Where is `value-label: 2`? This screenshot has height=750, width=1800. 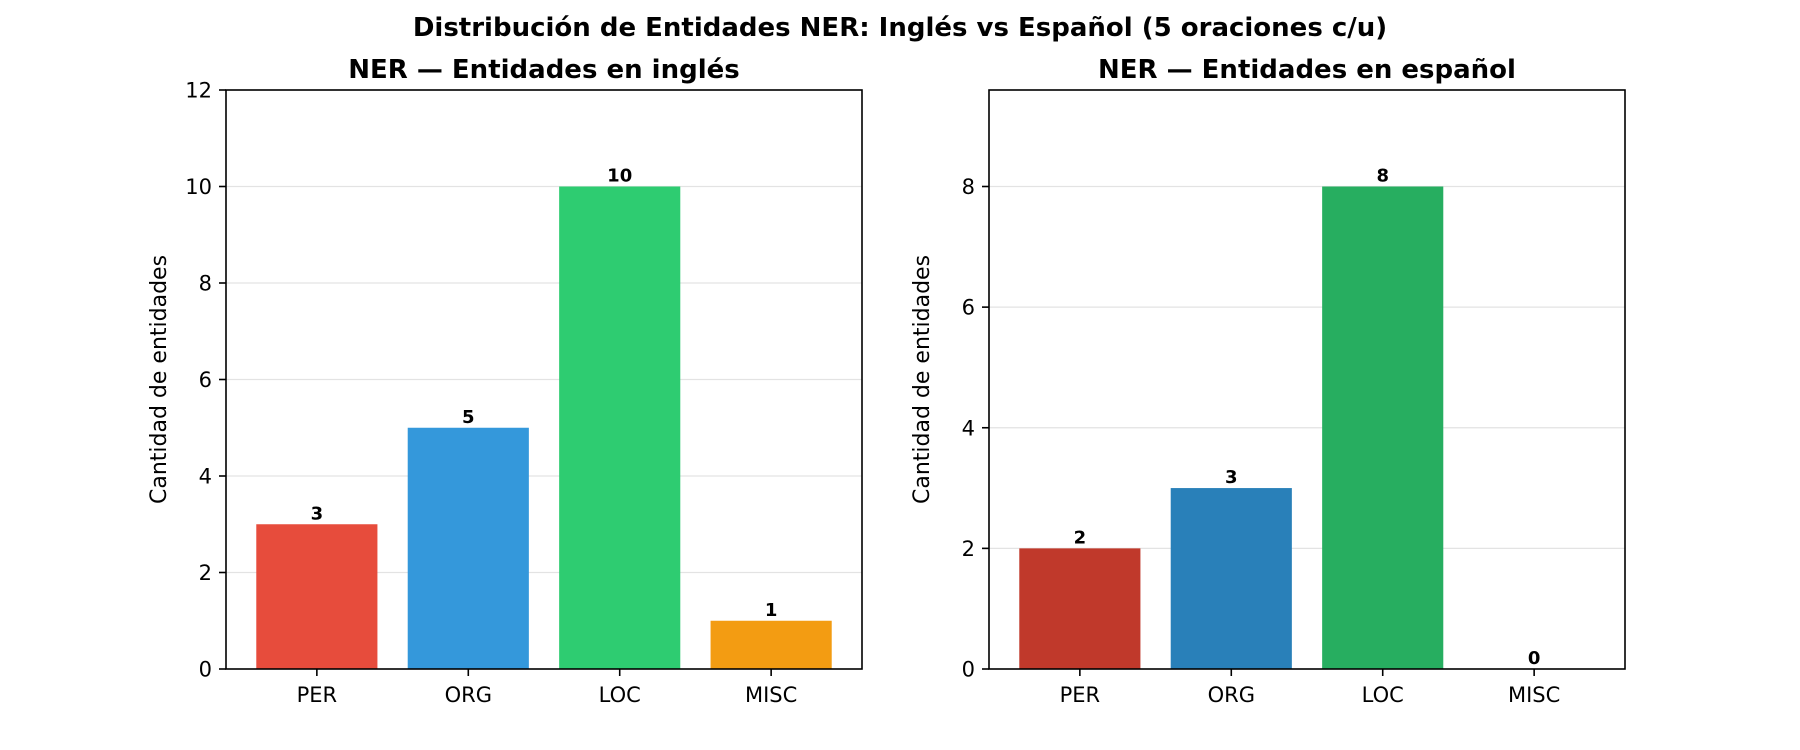
value-label: 2 is located at coordinates (1080, 537).